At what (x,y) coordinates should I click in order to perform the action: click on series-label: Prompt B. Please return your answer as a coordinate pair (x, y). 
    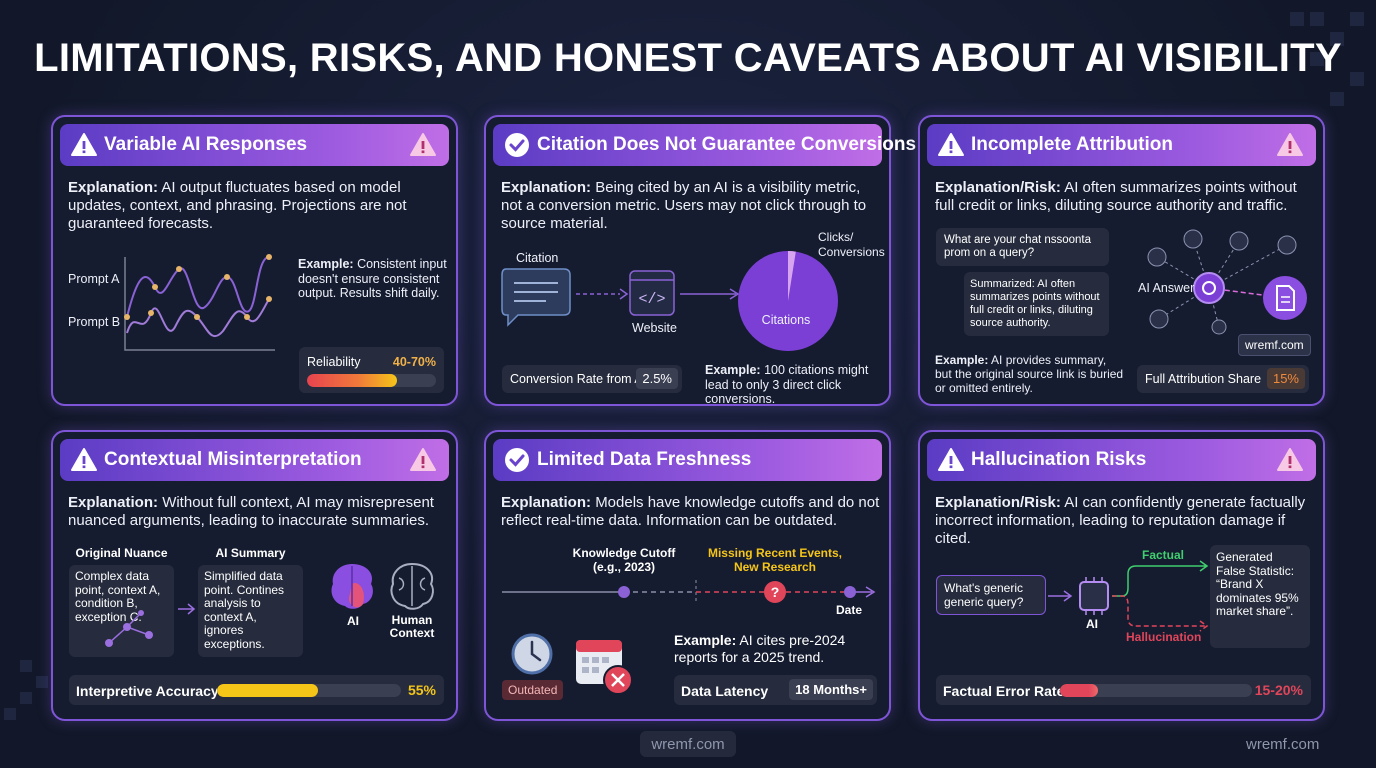
    Looking at the image, I should click on (94, 322).